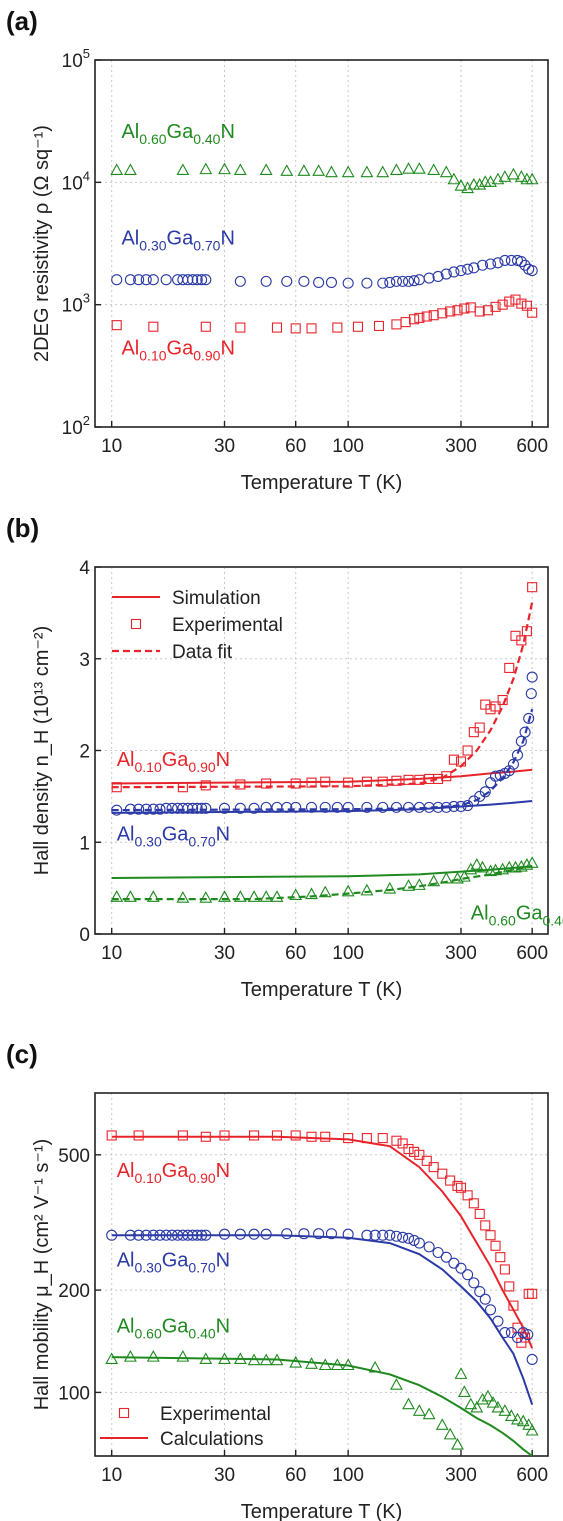 This screenshot has width=563, height=1521. I want to click on composition-label: Al0.60Ga0.40N, so click(177, 134).